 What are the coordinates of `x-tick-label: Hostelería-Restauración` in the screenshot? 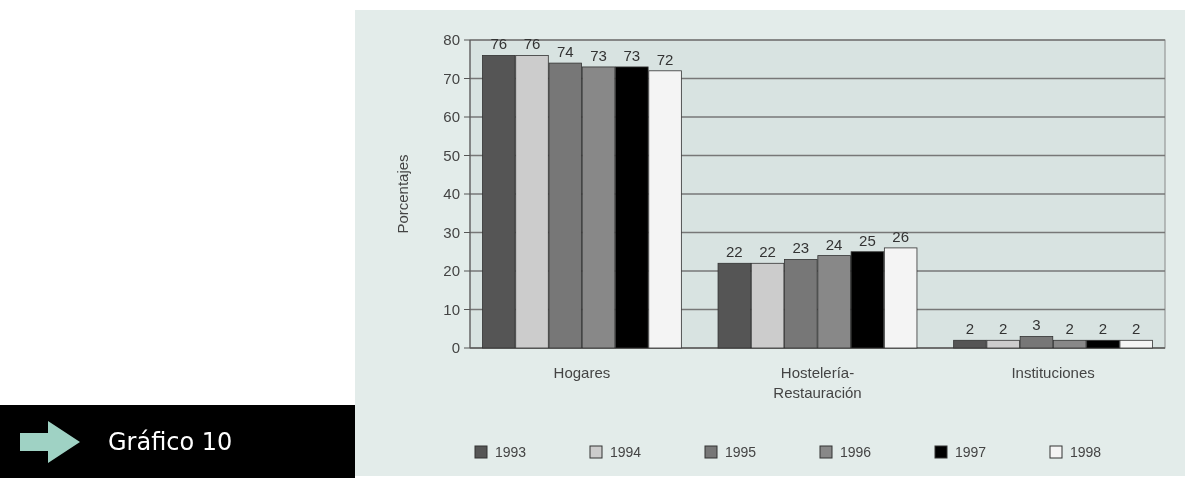 It's located at (817, 382).